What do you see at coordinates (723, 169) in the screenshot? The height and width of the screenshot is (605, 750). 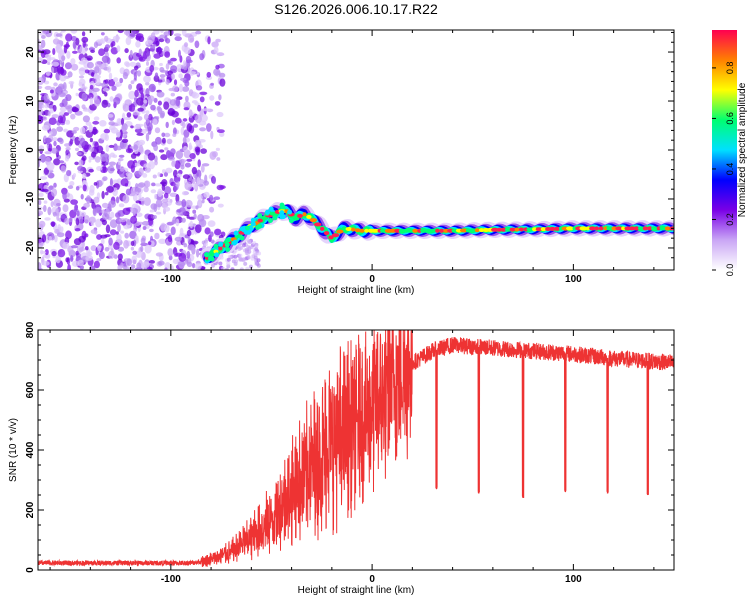 I see `colorbar-ticks: 0.0 0.2 0.4 0.6 0.8` at bounding box center [723, 169].